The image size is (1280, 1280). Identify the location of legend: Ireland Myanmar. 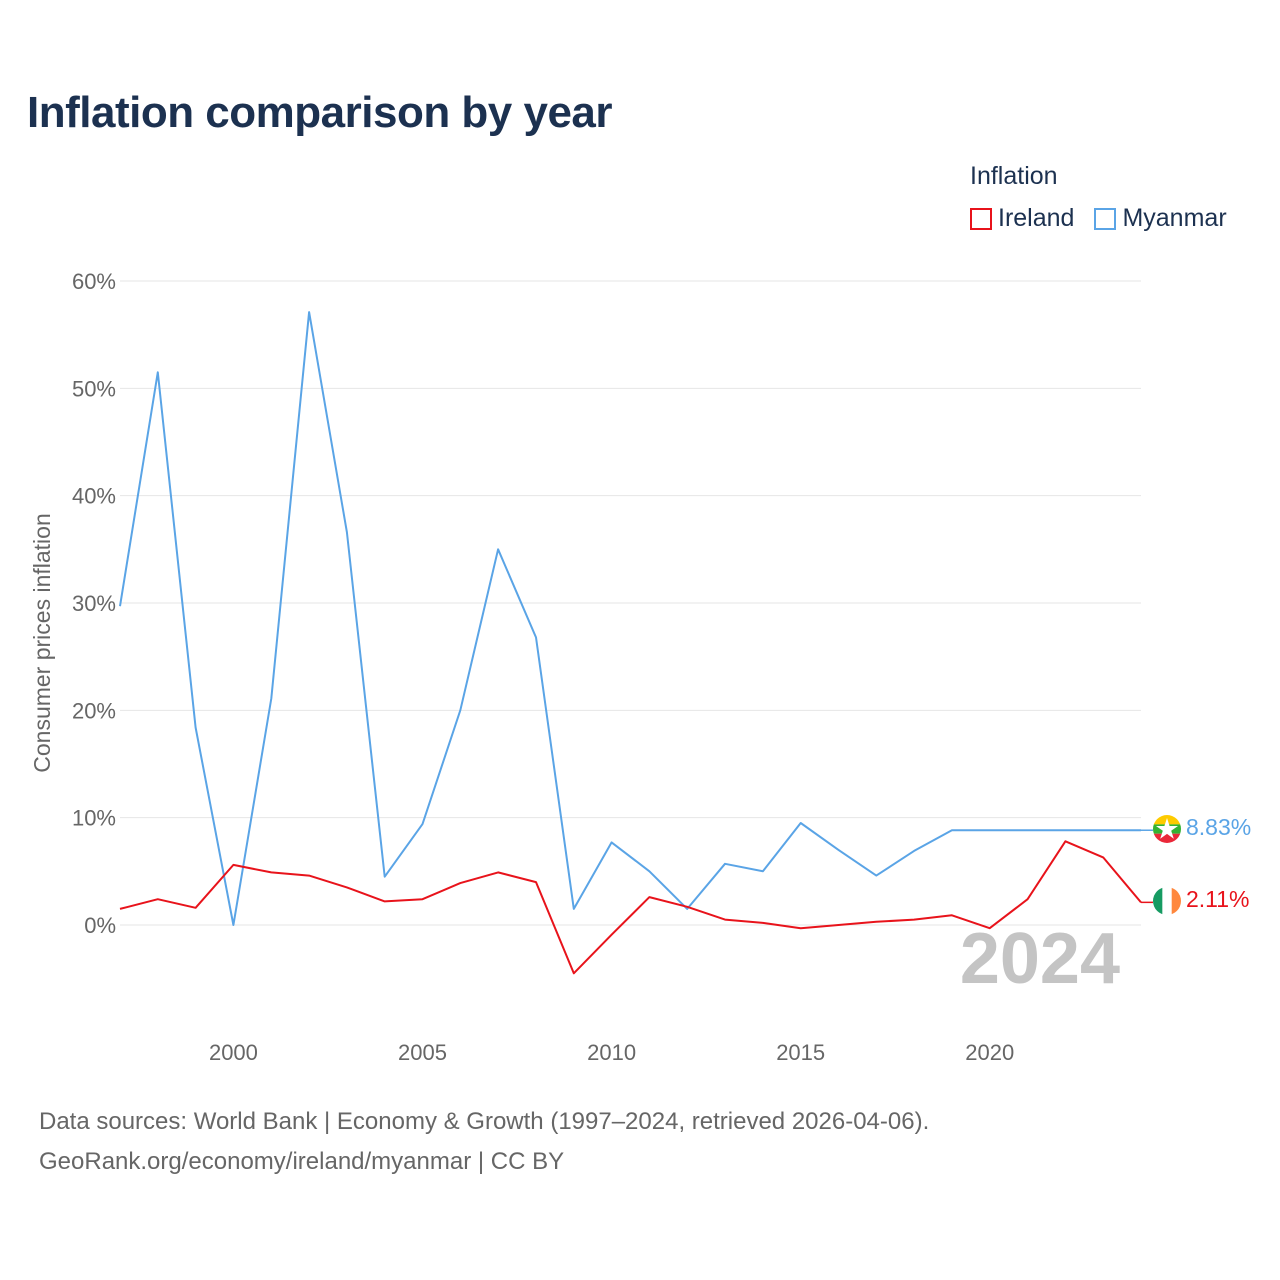
(1108, 218).